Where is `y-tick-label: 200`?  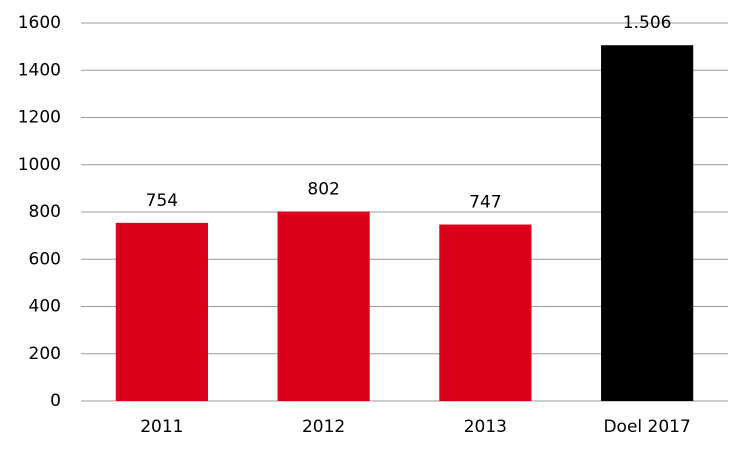
y-tick-label: 200 is located at coordinates (45, 354).